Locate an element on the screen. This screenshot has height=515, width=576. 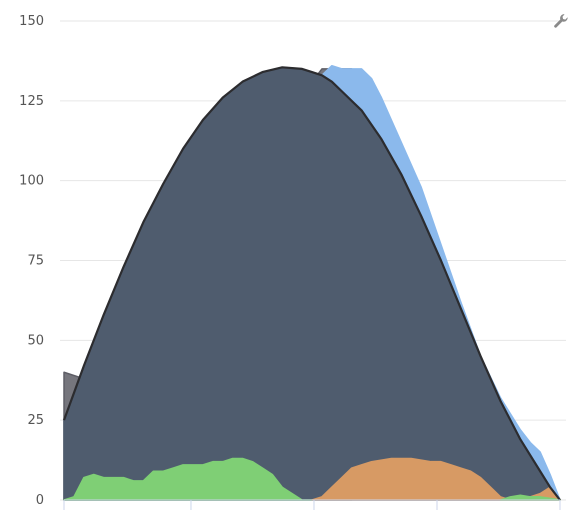
y-tick-label: 50 is located at coordinates (35, 340).